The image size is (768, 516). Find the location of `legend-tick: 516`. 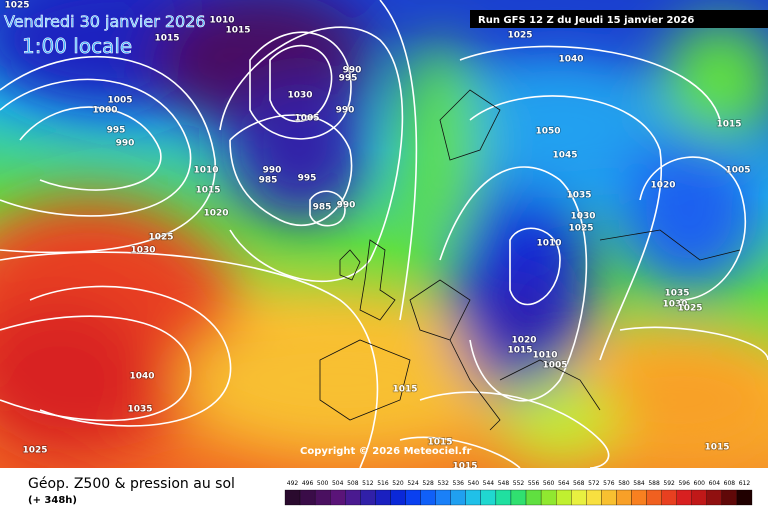

legend-tick: 516 is located at coordinates (383, 483).